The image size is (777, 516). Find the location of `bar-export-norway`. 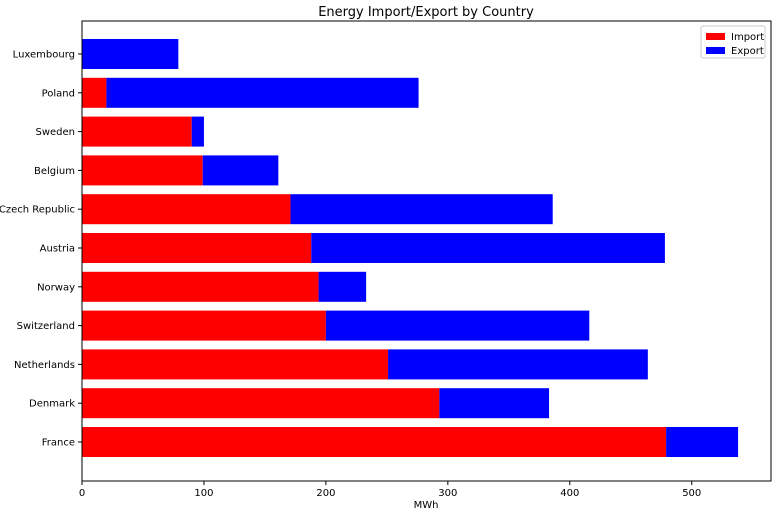

bar-export-norway is located at coordinates (342, 286).